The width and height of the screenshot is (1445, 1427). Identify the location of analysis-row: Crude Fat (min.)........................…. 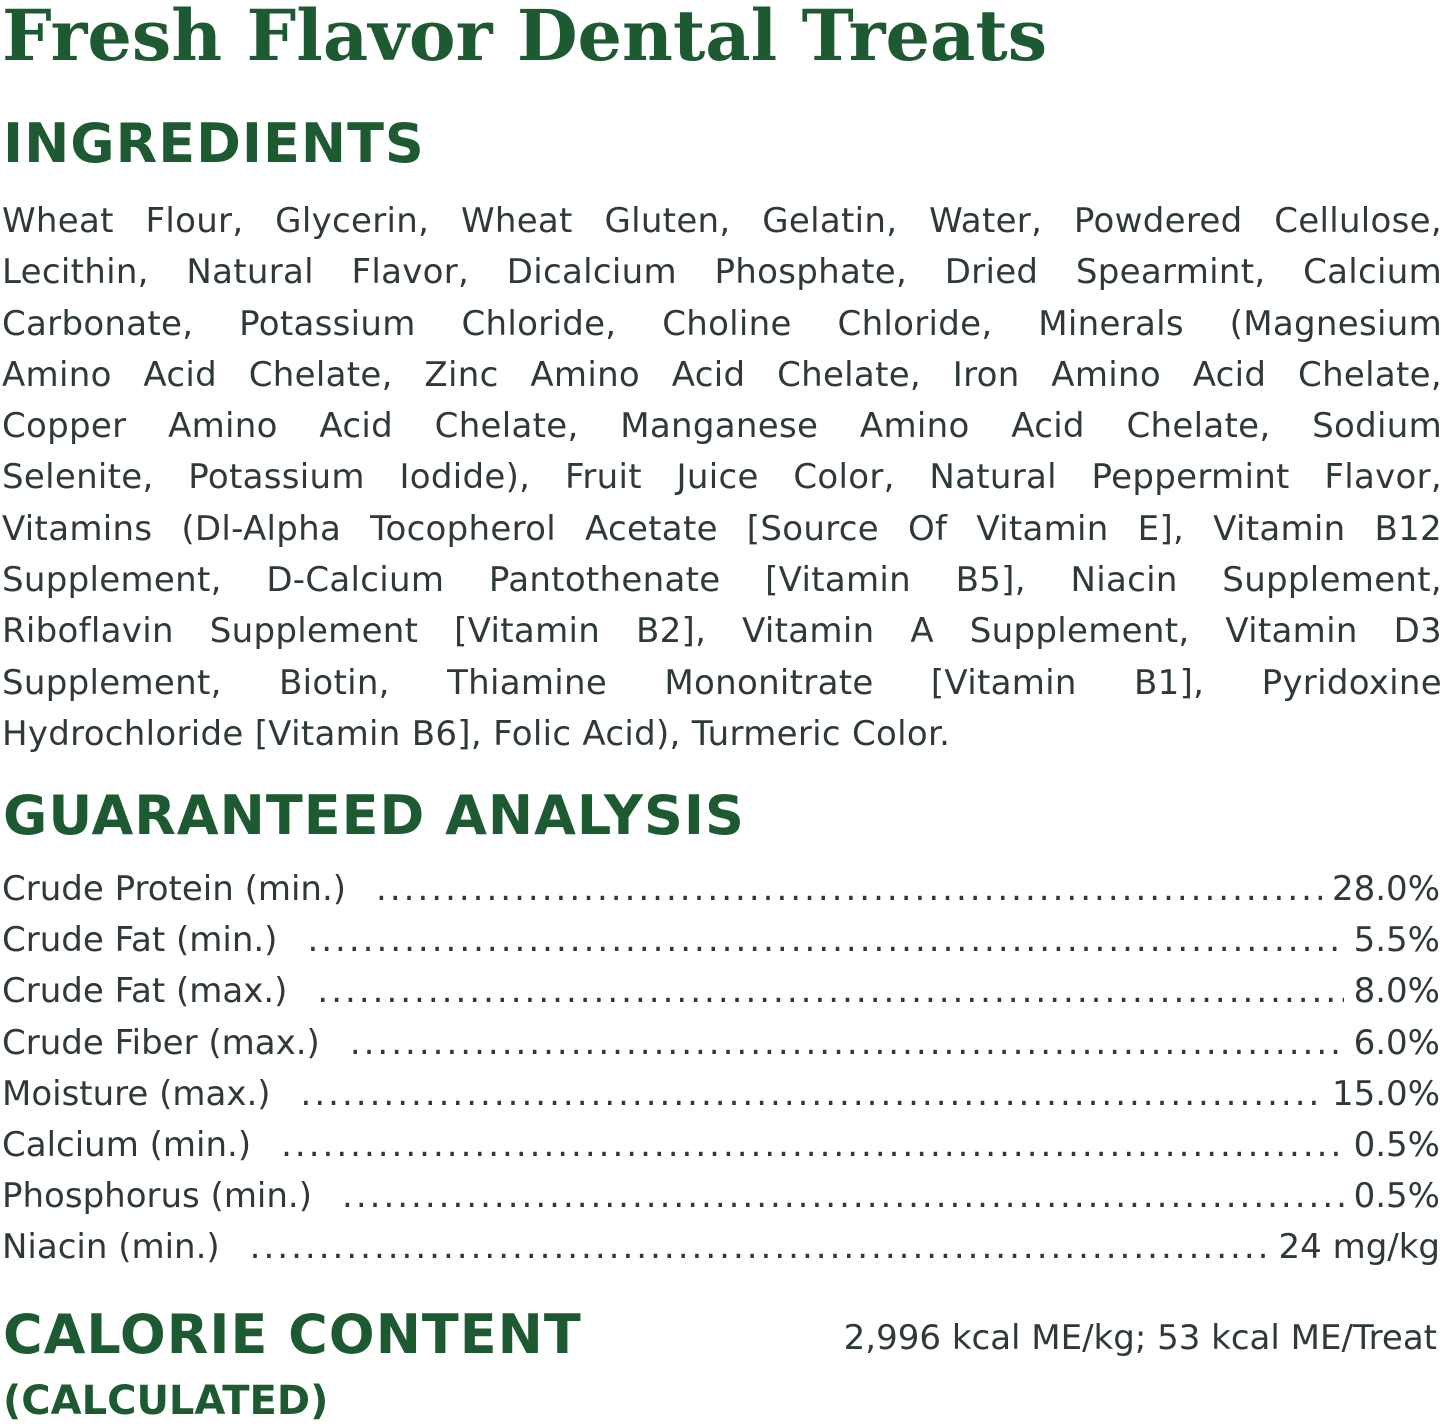
(721, 940).